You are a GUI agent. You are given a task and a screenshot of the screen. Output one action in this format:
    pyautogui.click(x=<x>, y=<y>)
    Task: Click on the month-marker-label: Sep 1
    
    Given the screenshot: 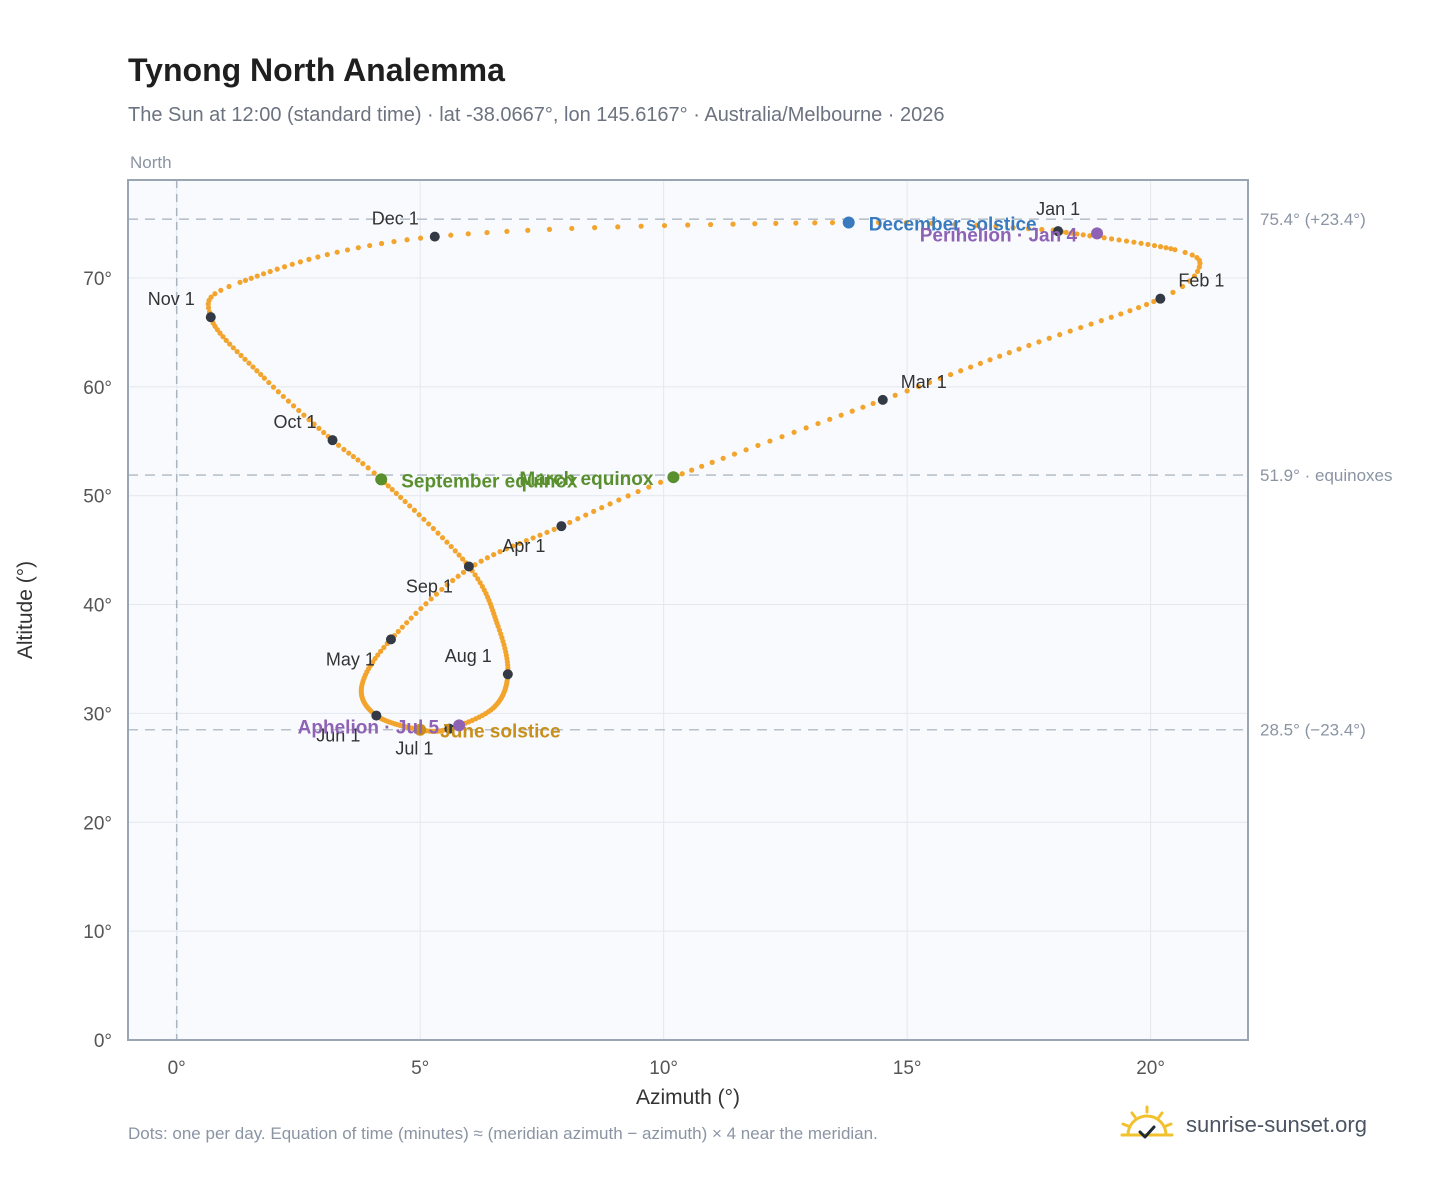 What is the action you would take?
    pyautogui.click(x=429, y=586)
    